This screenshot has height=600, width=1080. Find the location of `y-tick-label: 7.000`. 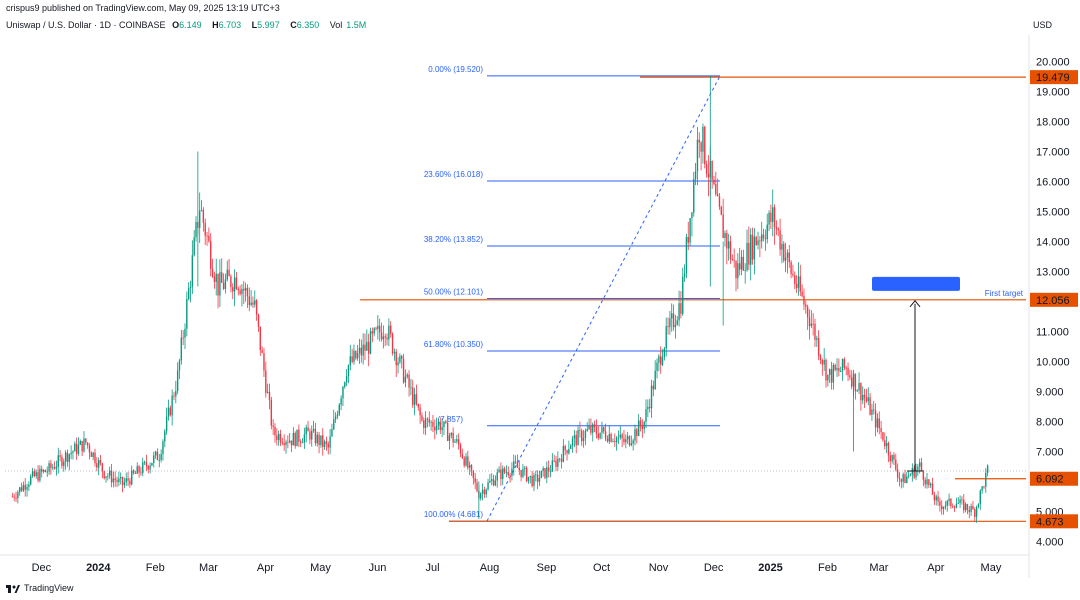

y-tick-label: 7.000 is located at coordinates (1050, 453).